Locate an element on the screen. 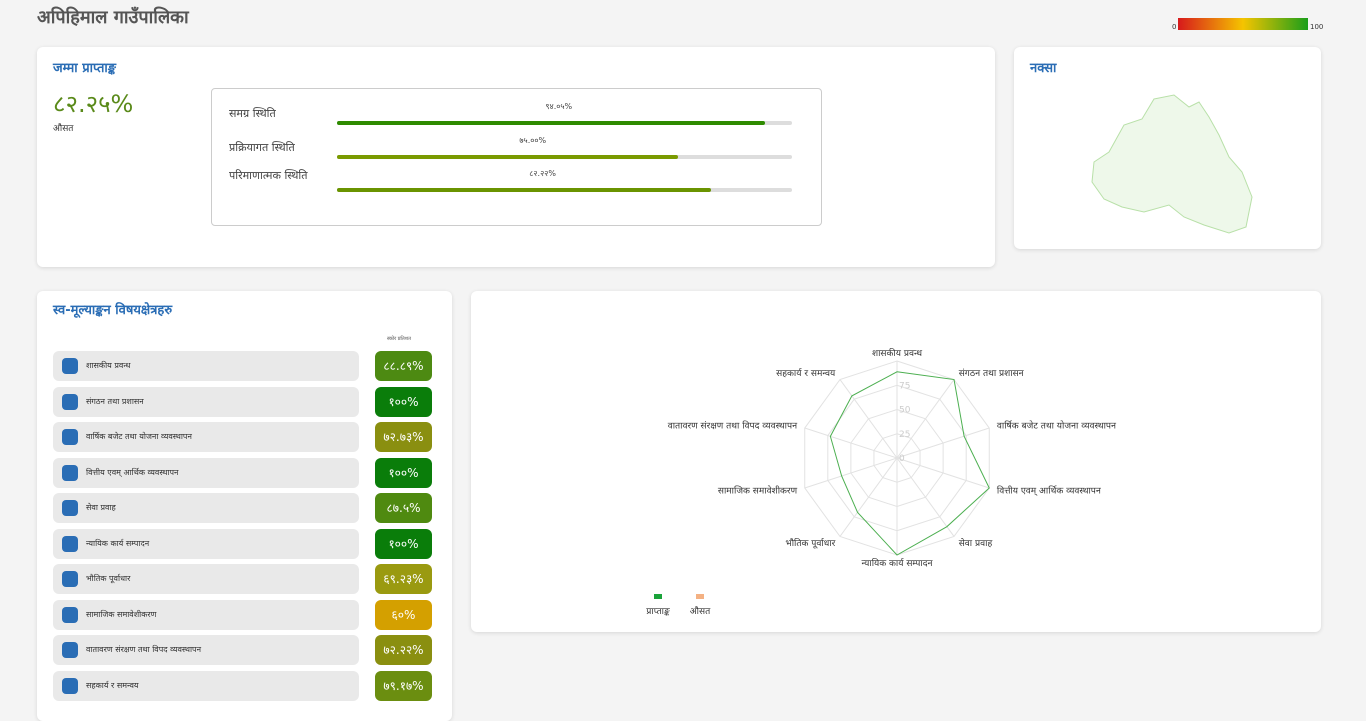 Image resolution: width=1366 pixels, height=721 pixels. category-label: सेवा प्रवाह is located at coordinates (976, 543).